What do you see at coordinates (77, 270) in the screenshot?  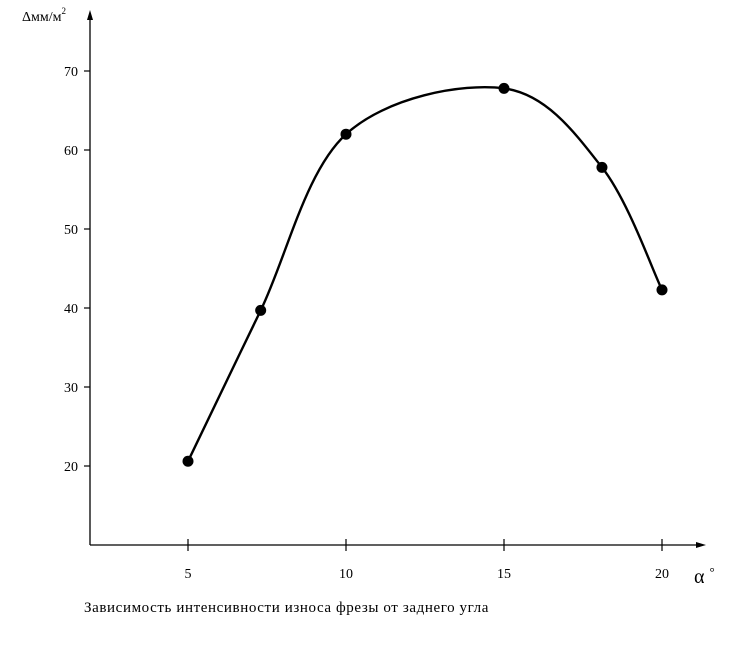 I see `y-ticks: 20 30 40 50 60 70` at bounding box center [77, 270].